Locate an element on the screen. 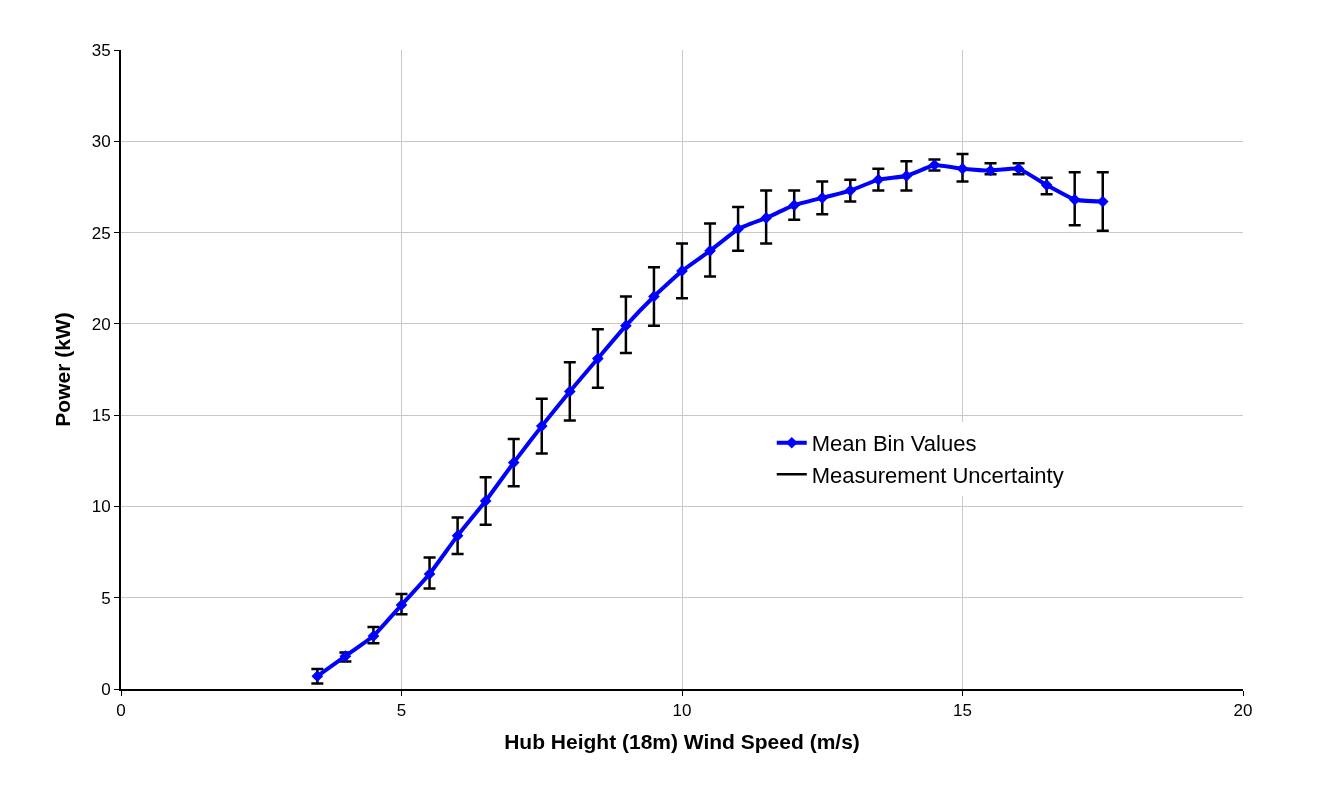 The width and height of the screenshot is (1335, 807). legend-label: Mean Bin Values is located at coordinates (894, 444).